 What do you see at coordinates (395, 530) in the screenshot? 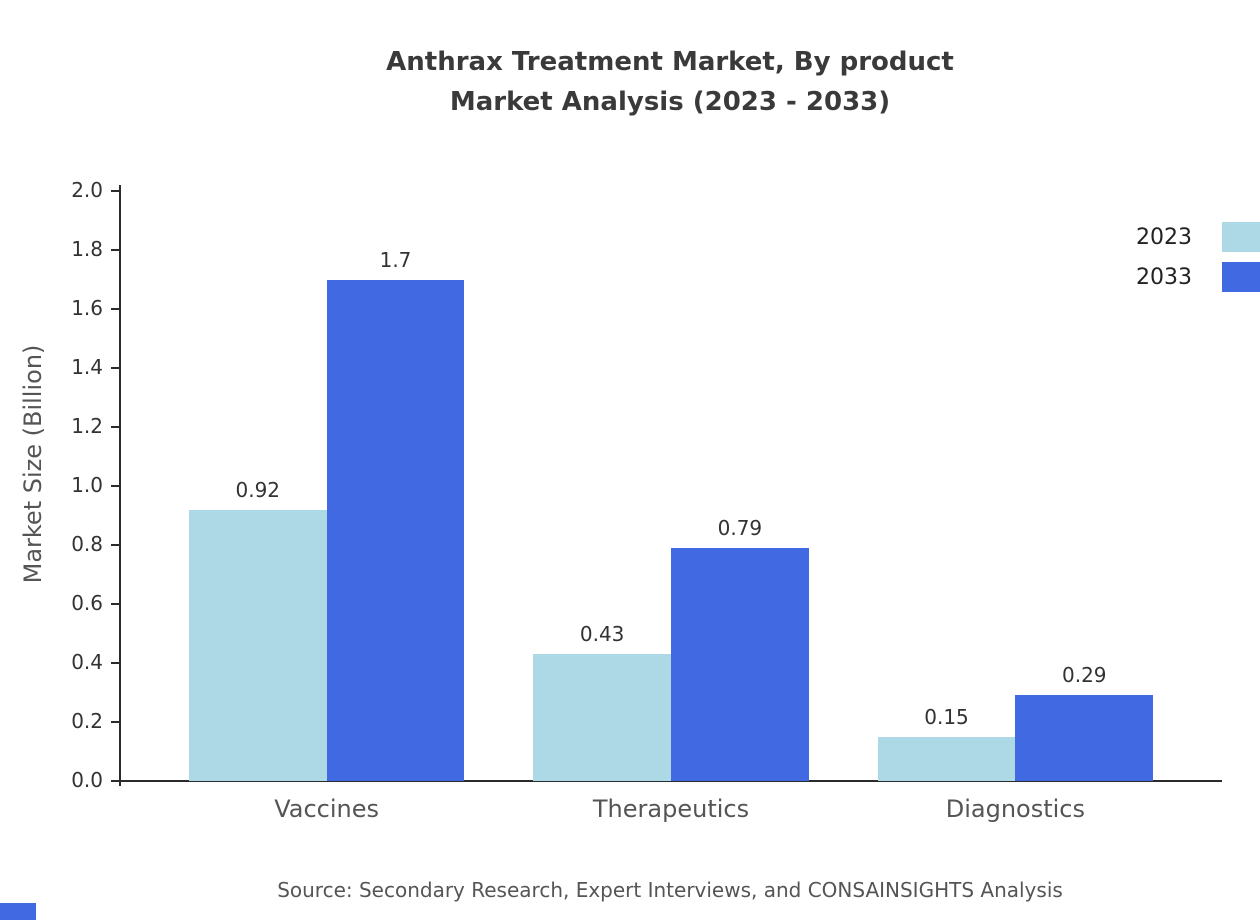
I see `bar-2033-vaccines` at bounding box center [395, 530].